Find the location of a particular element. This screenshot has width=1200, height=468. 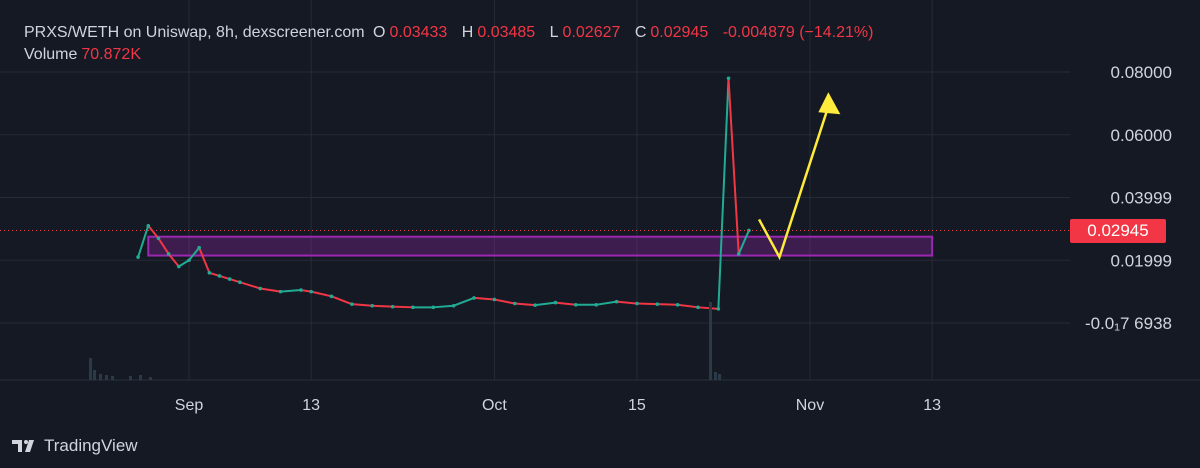

low-value: 0.02627 is located at coordinates (591, 32).